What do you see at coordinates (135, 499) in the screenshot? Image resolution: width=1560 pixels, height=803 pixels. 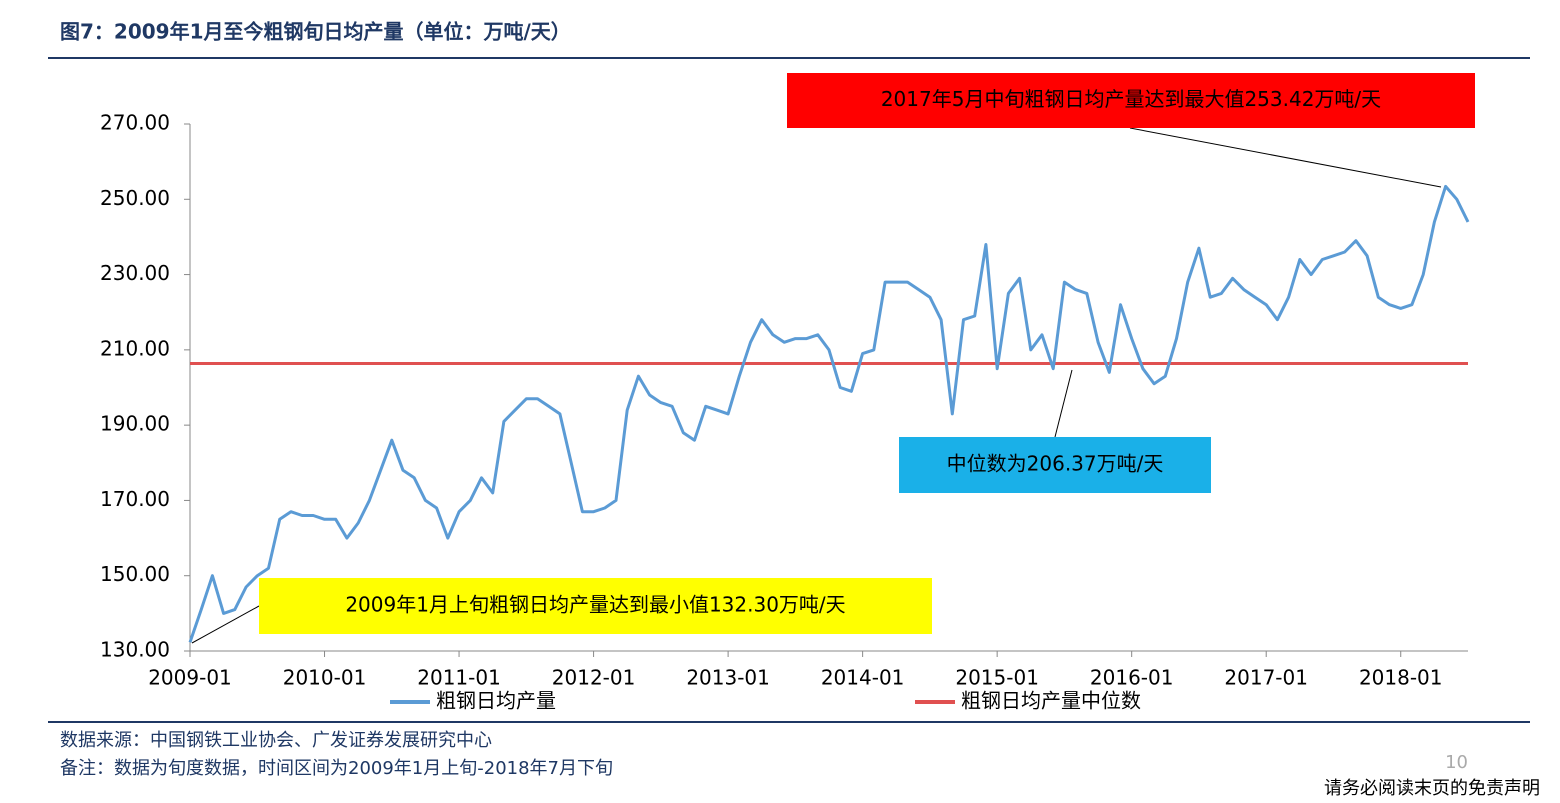 I see `y-tick-label: 170.00` at bounding box center [135, 499].